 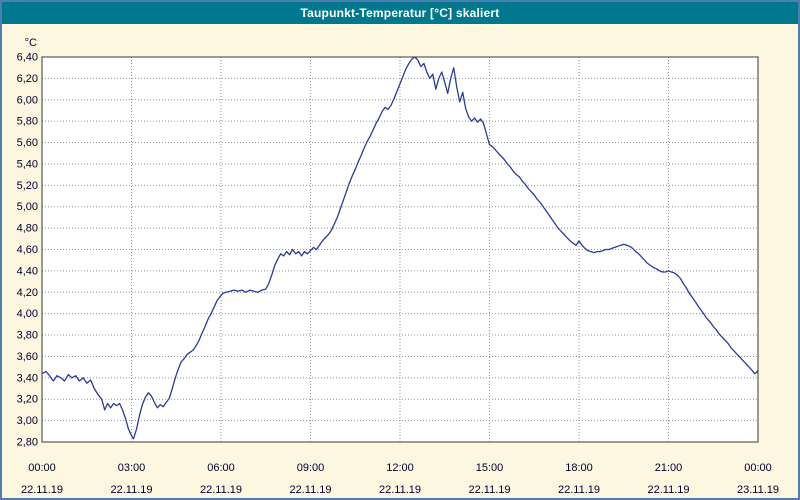 I want to click on window-title: Taupunkt-Temperatur [°C] skaliert, so click(x=400, y=13).